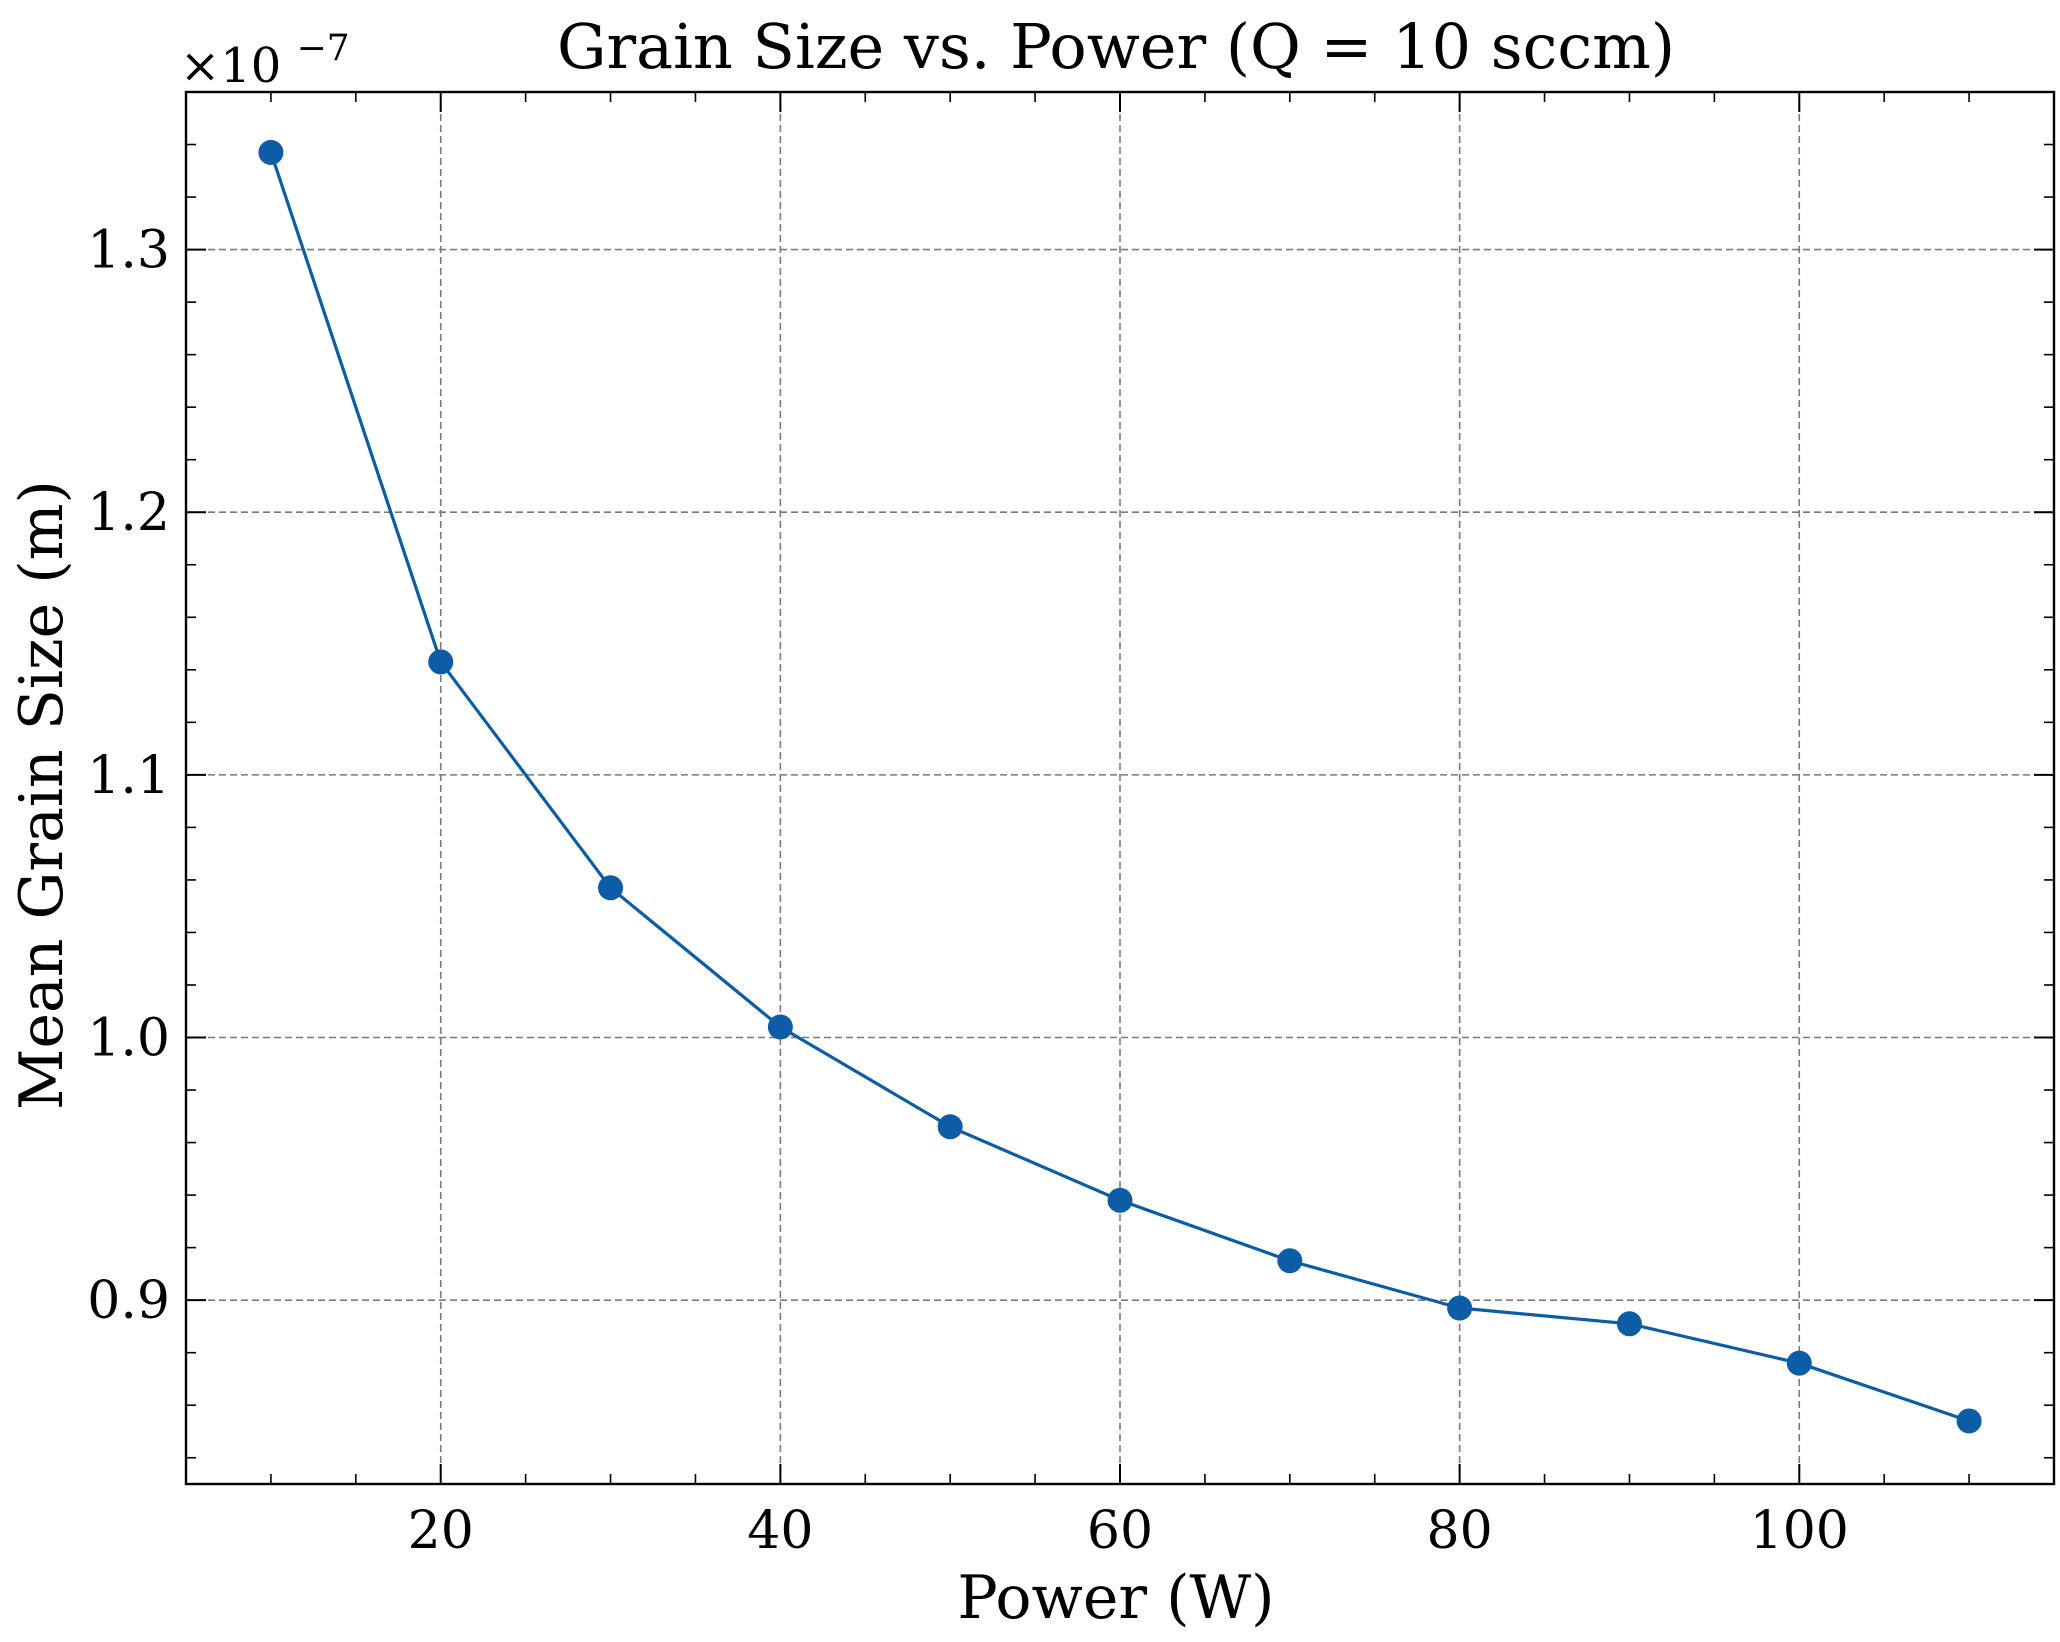 The height and width of the screenshot is (1642, 2060). I want to click on y-tick-label: 1.2, so click(128, 513).